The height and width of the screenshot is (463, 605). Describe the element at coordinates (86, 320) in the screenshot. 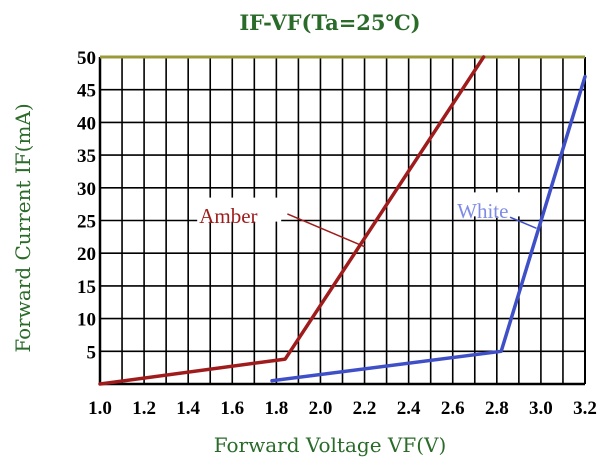

I see `y-tick-label: 10` at that location.